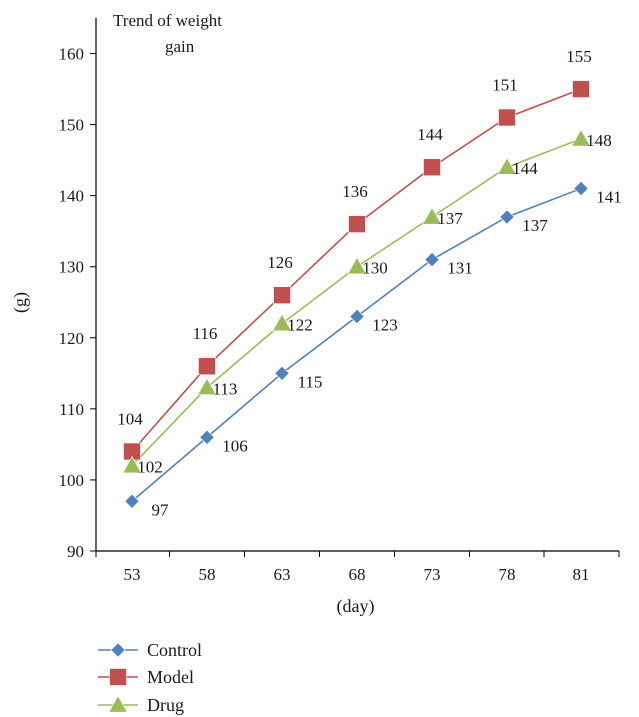 This screenshot has width=639, height=717. Describe the element at coordinates (72, 480) in the screenshot. I see `y-tick-label: 100` at that location.